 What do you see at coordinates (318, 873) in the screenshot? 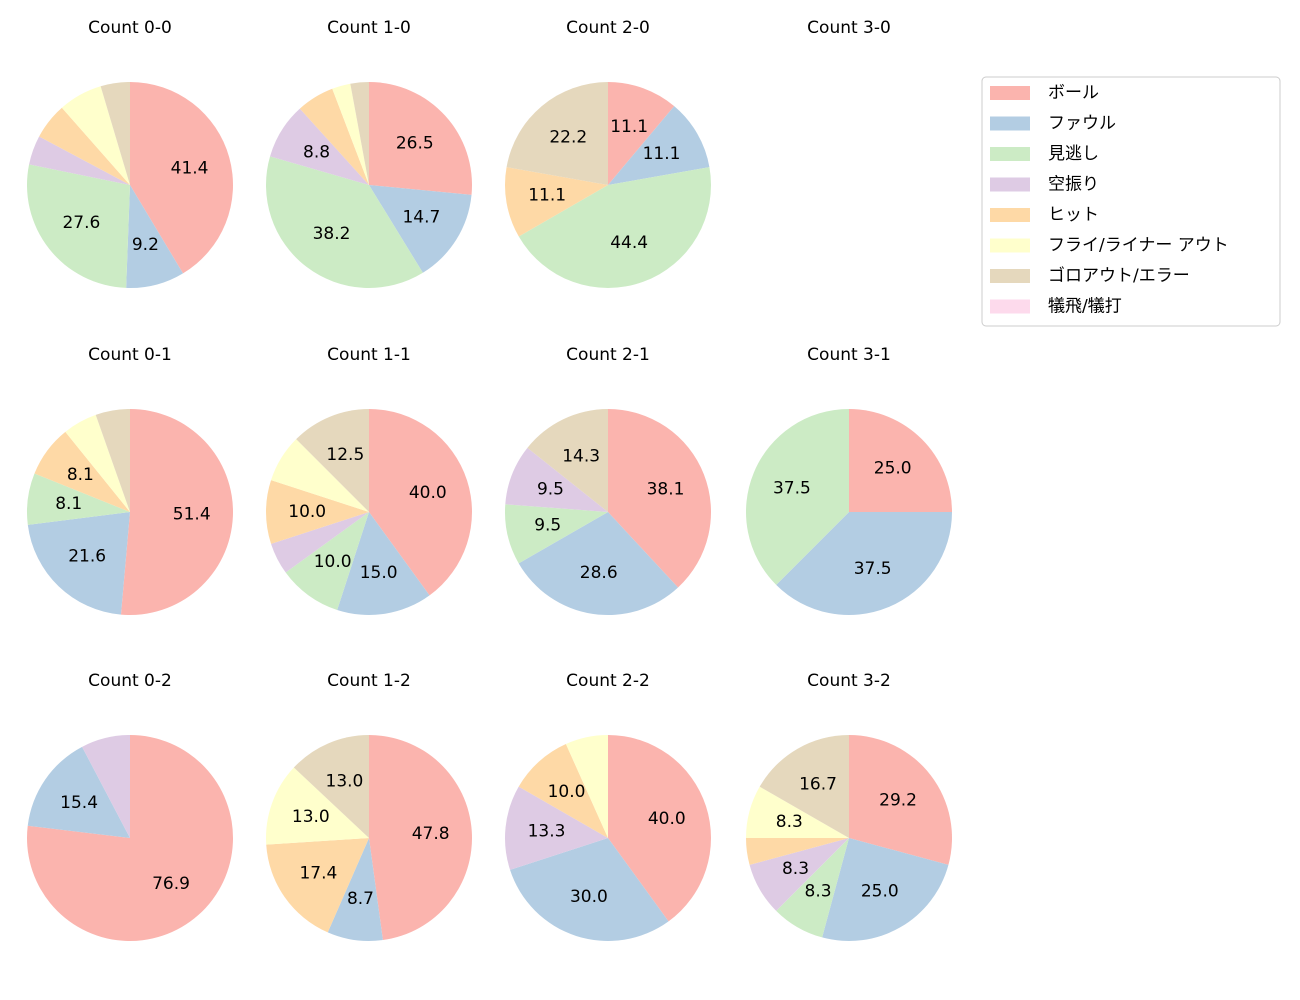
I see `slice-label: 17.4` at bounding box center [318, 873].